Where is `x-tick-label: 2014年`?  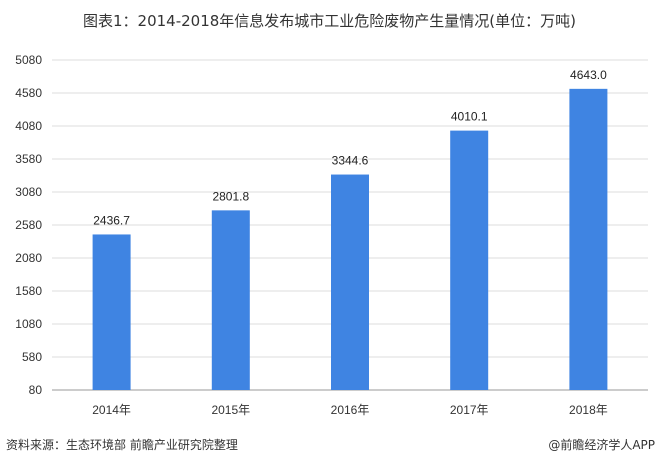
x-tick-label: 2014年 is located at coordinates (111, 410).